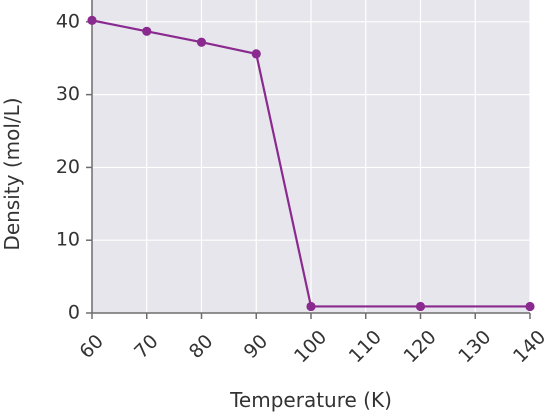 Image resolution: width=550 pixels, height=414 pixels. I want to click on x-tick-label: 100, so click(310, 346).